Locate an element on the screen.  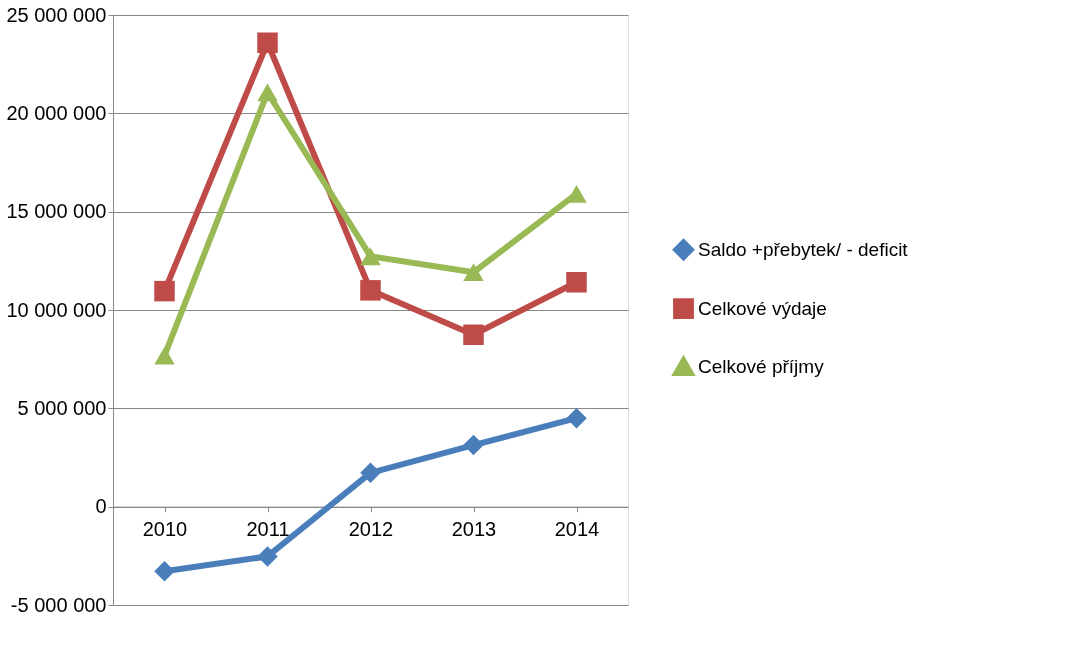
y-tick-label: 25 000 000 is located at coordinates (56, 14).